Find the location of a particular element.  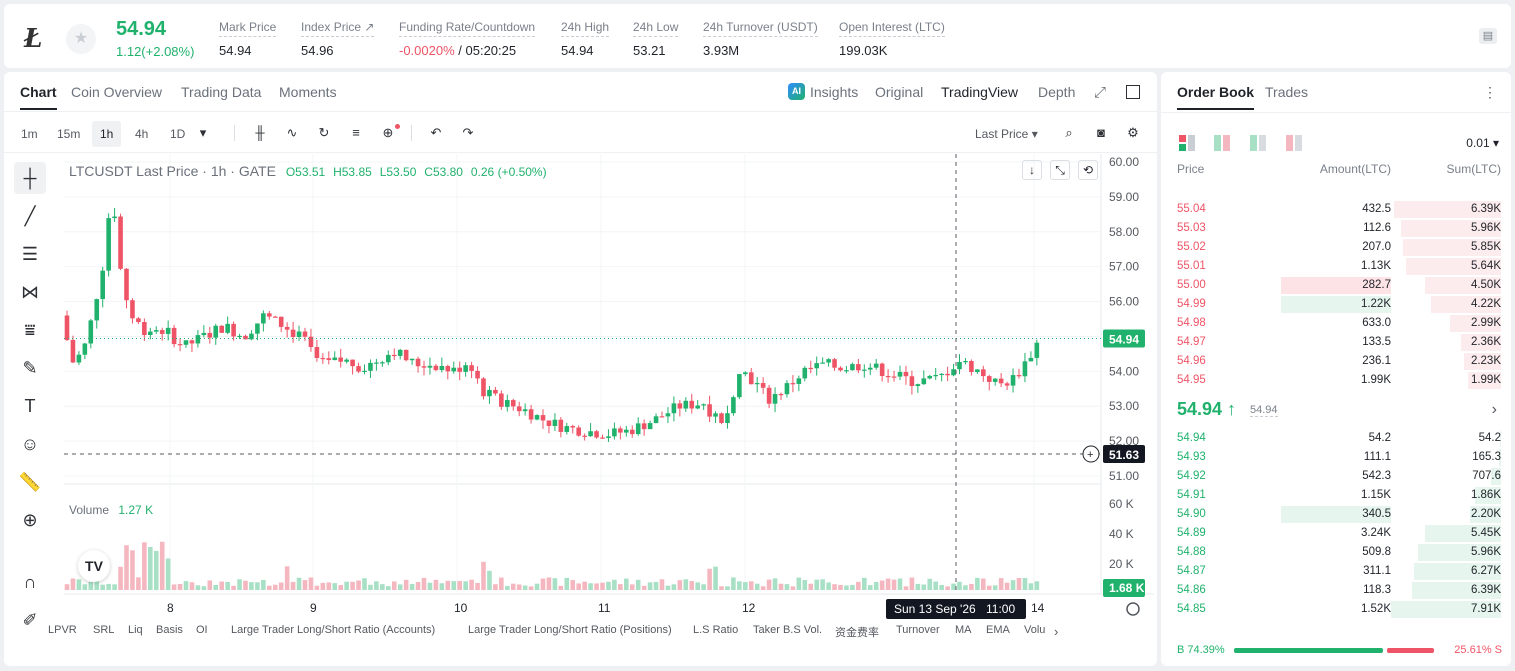

reset-icon: ⟲ is located at coordinates (1088, 170).